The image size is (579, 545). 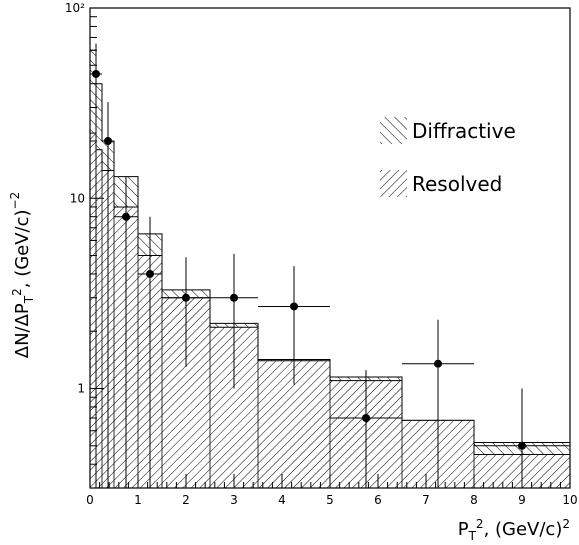 I want to click on legend-swatch-diffractive, so click(x=393, y=130).